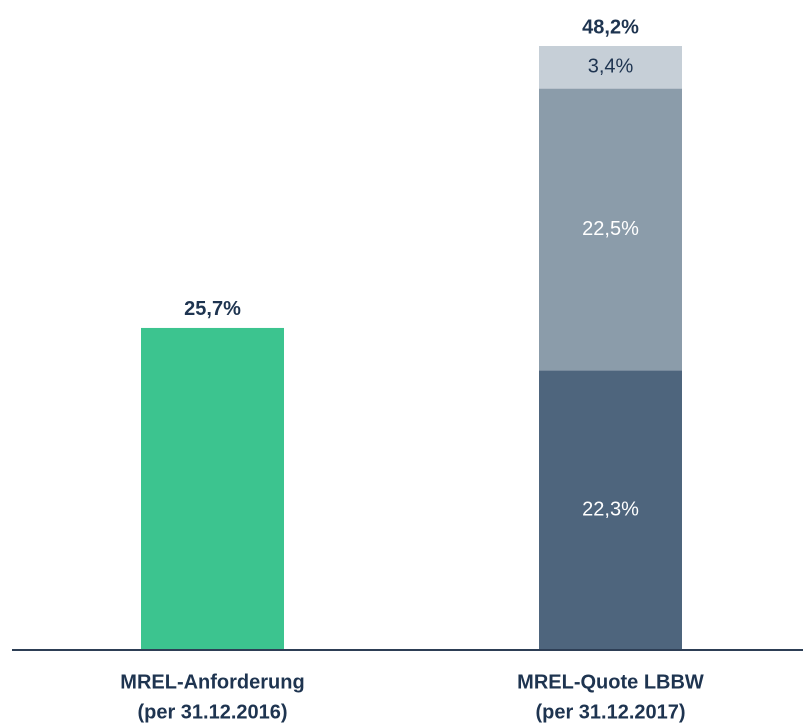  Describe the element at coordinates (212, 712) in the screenshot. I see `x-tick-label: (per 31.12.2016)` at that location.